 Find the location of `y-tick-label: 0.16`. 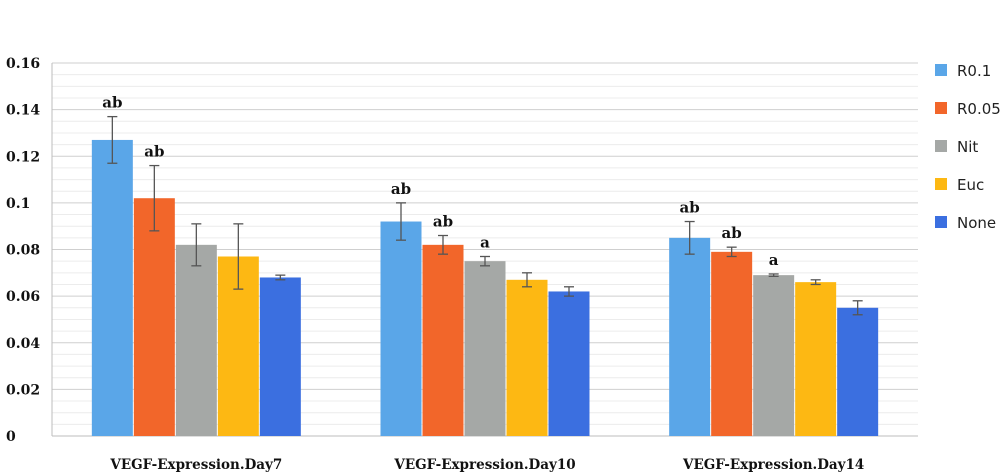

y-tick-label: 0.16 is located at coordinates (23, 64).